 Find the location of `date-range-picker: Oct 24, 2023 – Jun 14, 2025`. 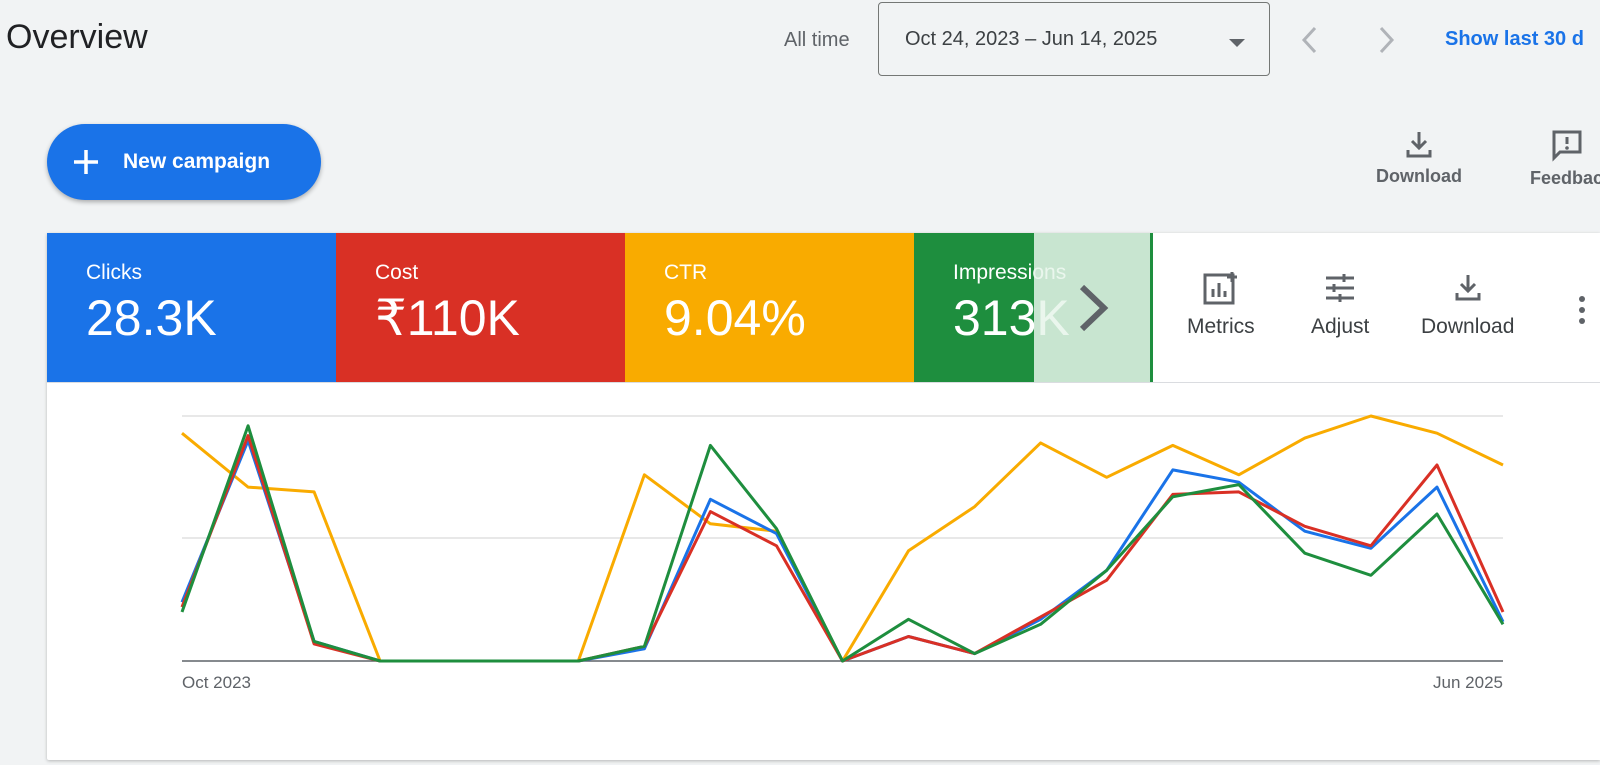

date-range-picker: Oct 24, 2023 – Jun 14, 2025 is located at coordinates (1074, 39).